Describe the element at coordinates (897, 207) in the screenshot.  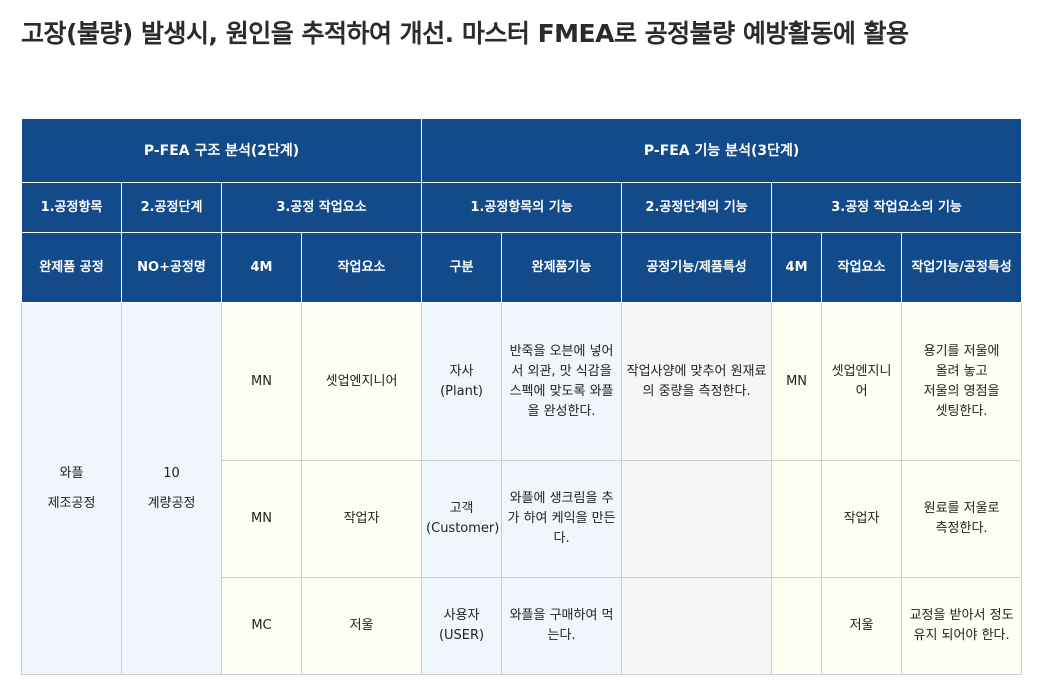
I see `work-element-function-header: 3.공정 작업요소의 기능` at that location.